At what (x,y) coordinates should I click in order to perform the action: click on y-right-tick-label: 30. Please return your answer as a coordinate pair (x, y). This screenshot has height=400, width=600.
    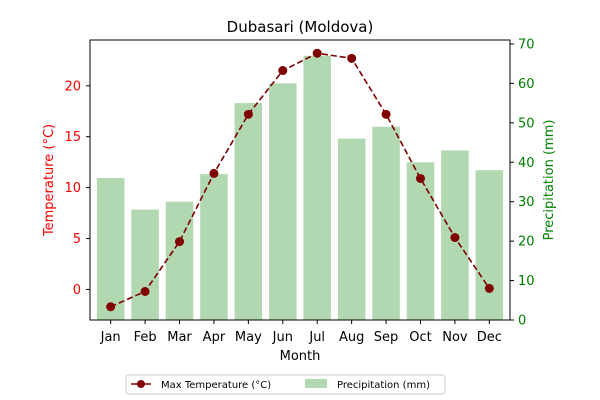
    Looking at the image, I should click on (526, 202).